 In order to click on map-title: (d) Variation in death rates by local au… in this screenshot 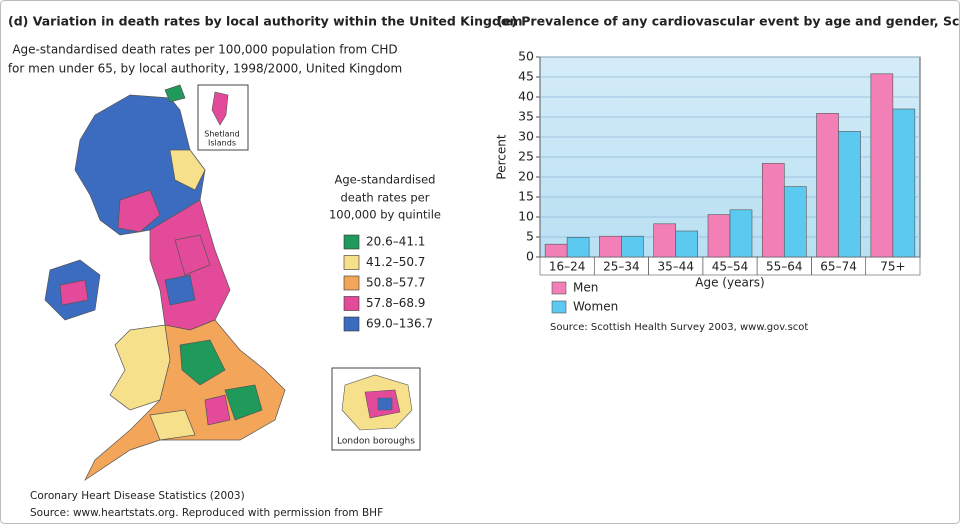, I will do `click(265, 21)`.